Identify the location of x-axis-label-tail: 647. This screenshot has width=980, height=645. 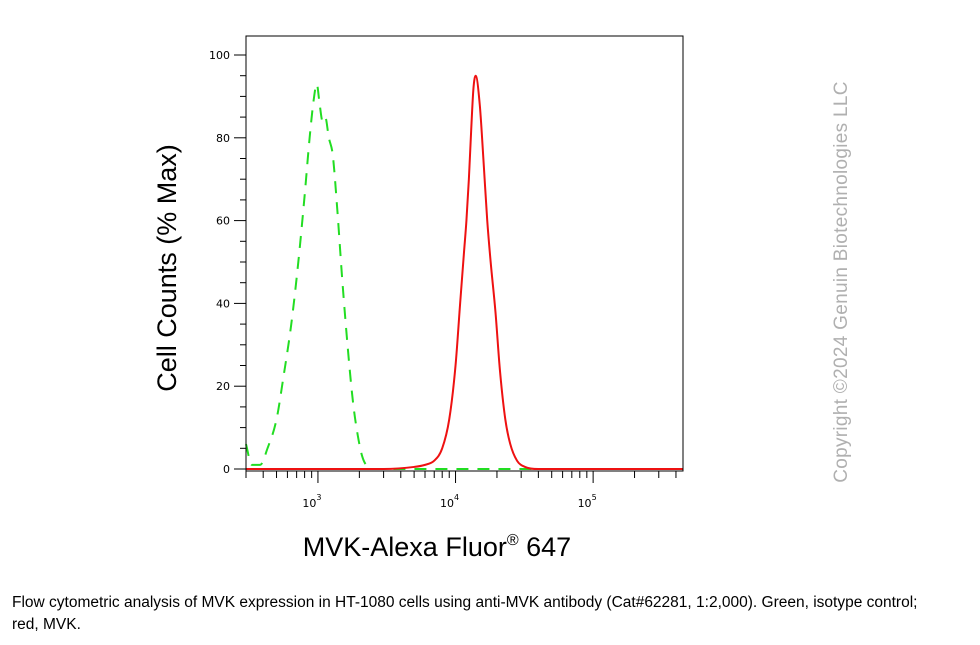
(545, 547).